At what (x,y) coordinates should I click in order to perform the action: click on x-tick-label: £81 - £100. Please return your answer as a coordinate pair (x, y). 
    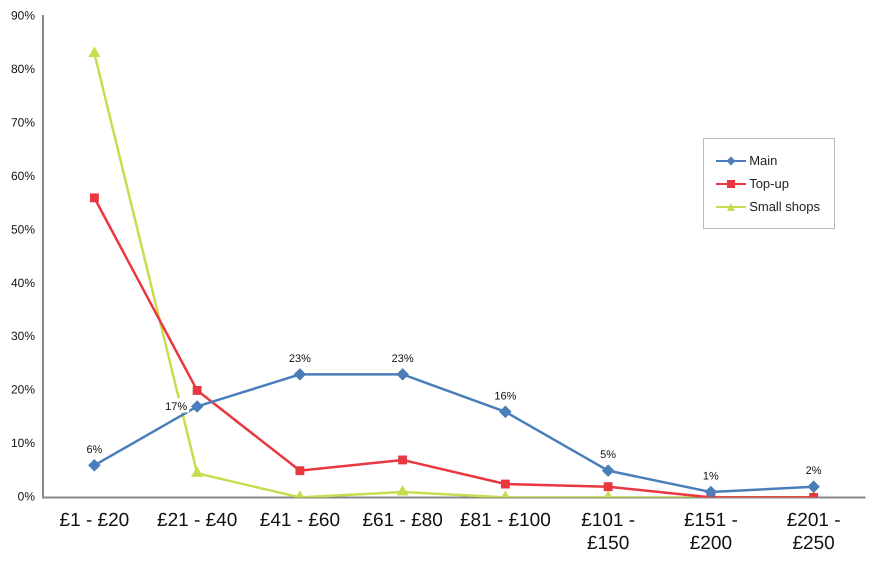
    Looking at the image, I should click on (505, 521).